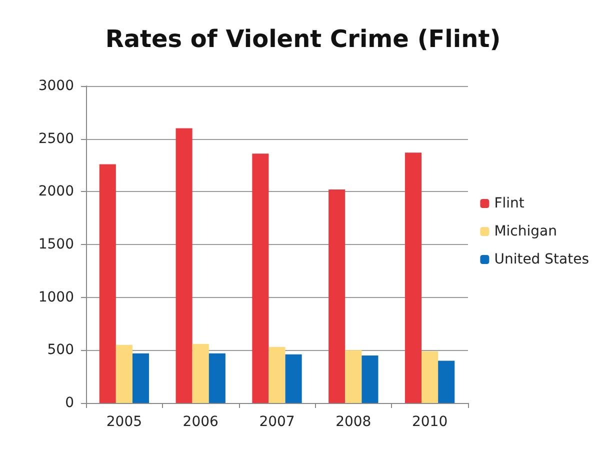  What do you see at coordinates (525, 232) in the screenshot?
I see `legend-label: Michigan` at bounding box center [525, 232].